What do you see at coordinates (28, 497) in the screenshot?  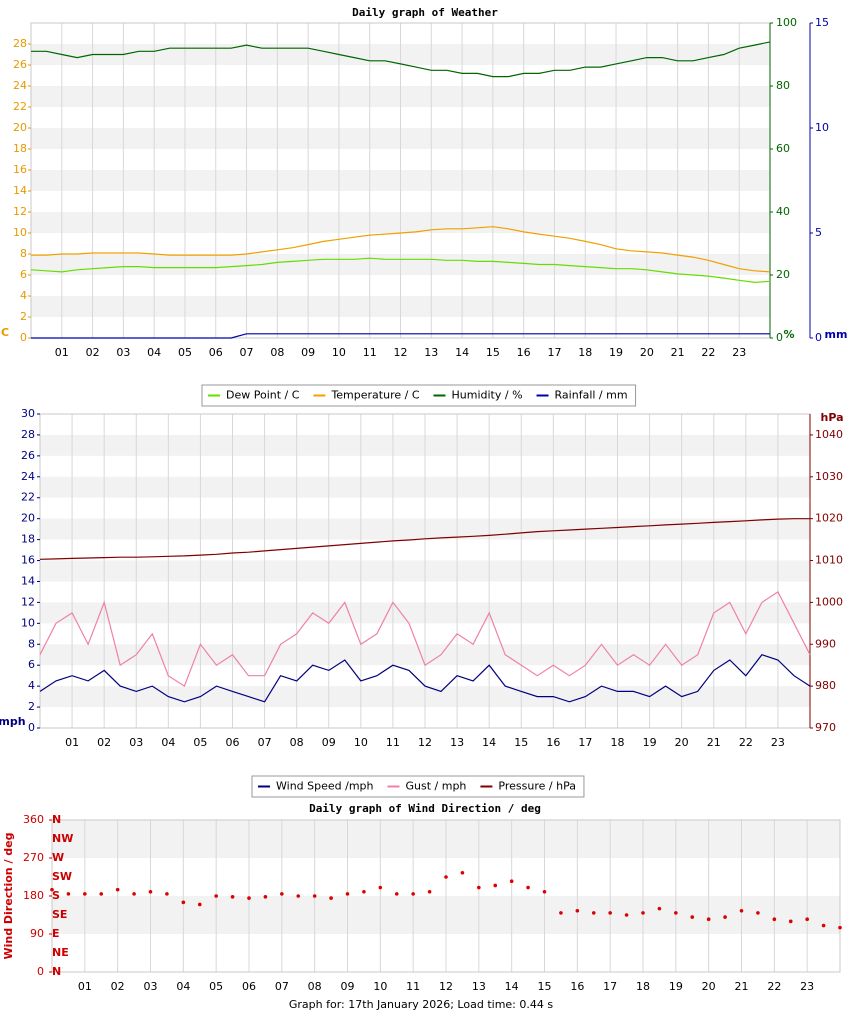 I see `y-tick-label: 22` at bounding box center [28, 497].